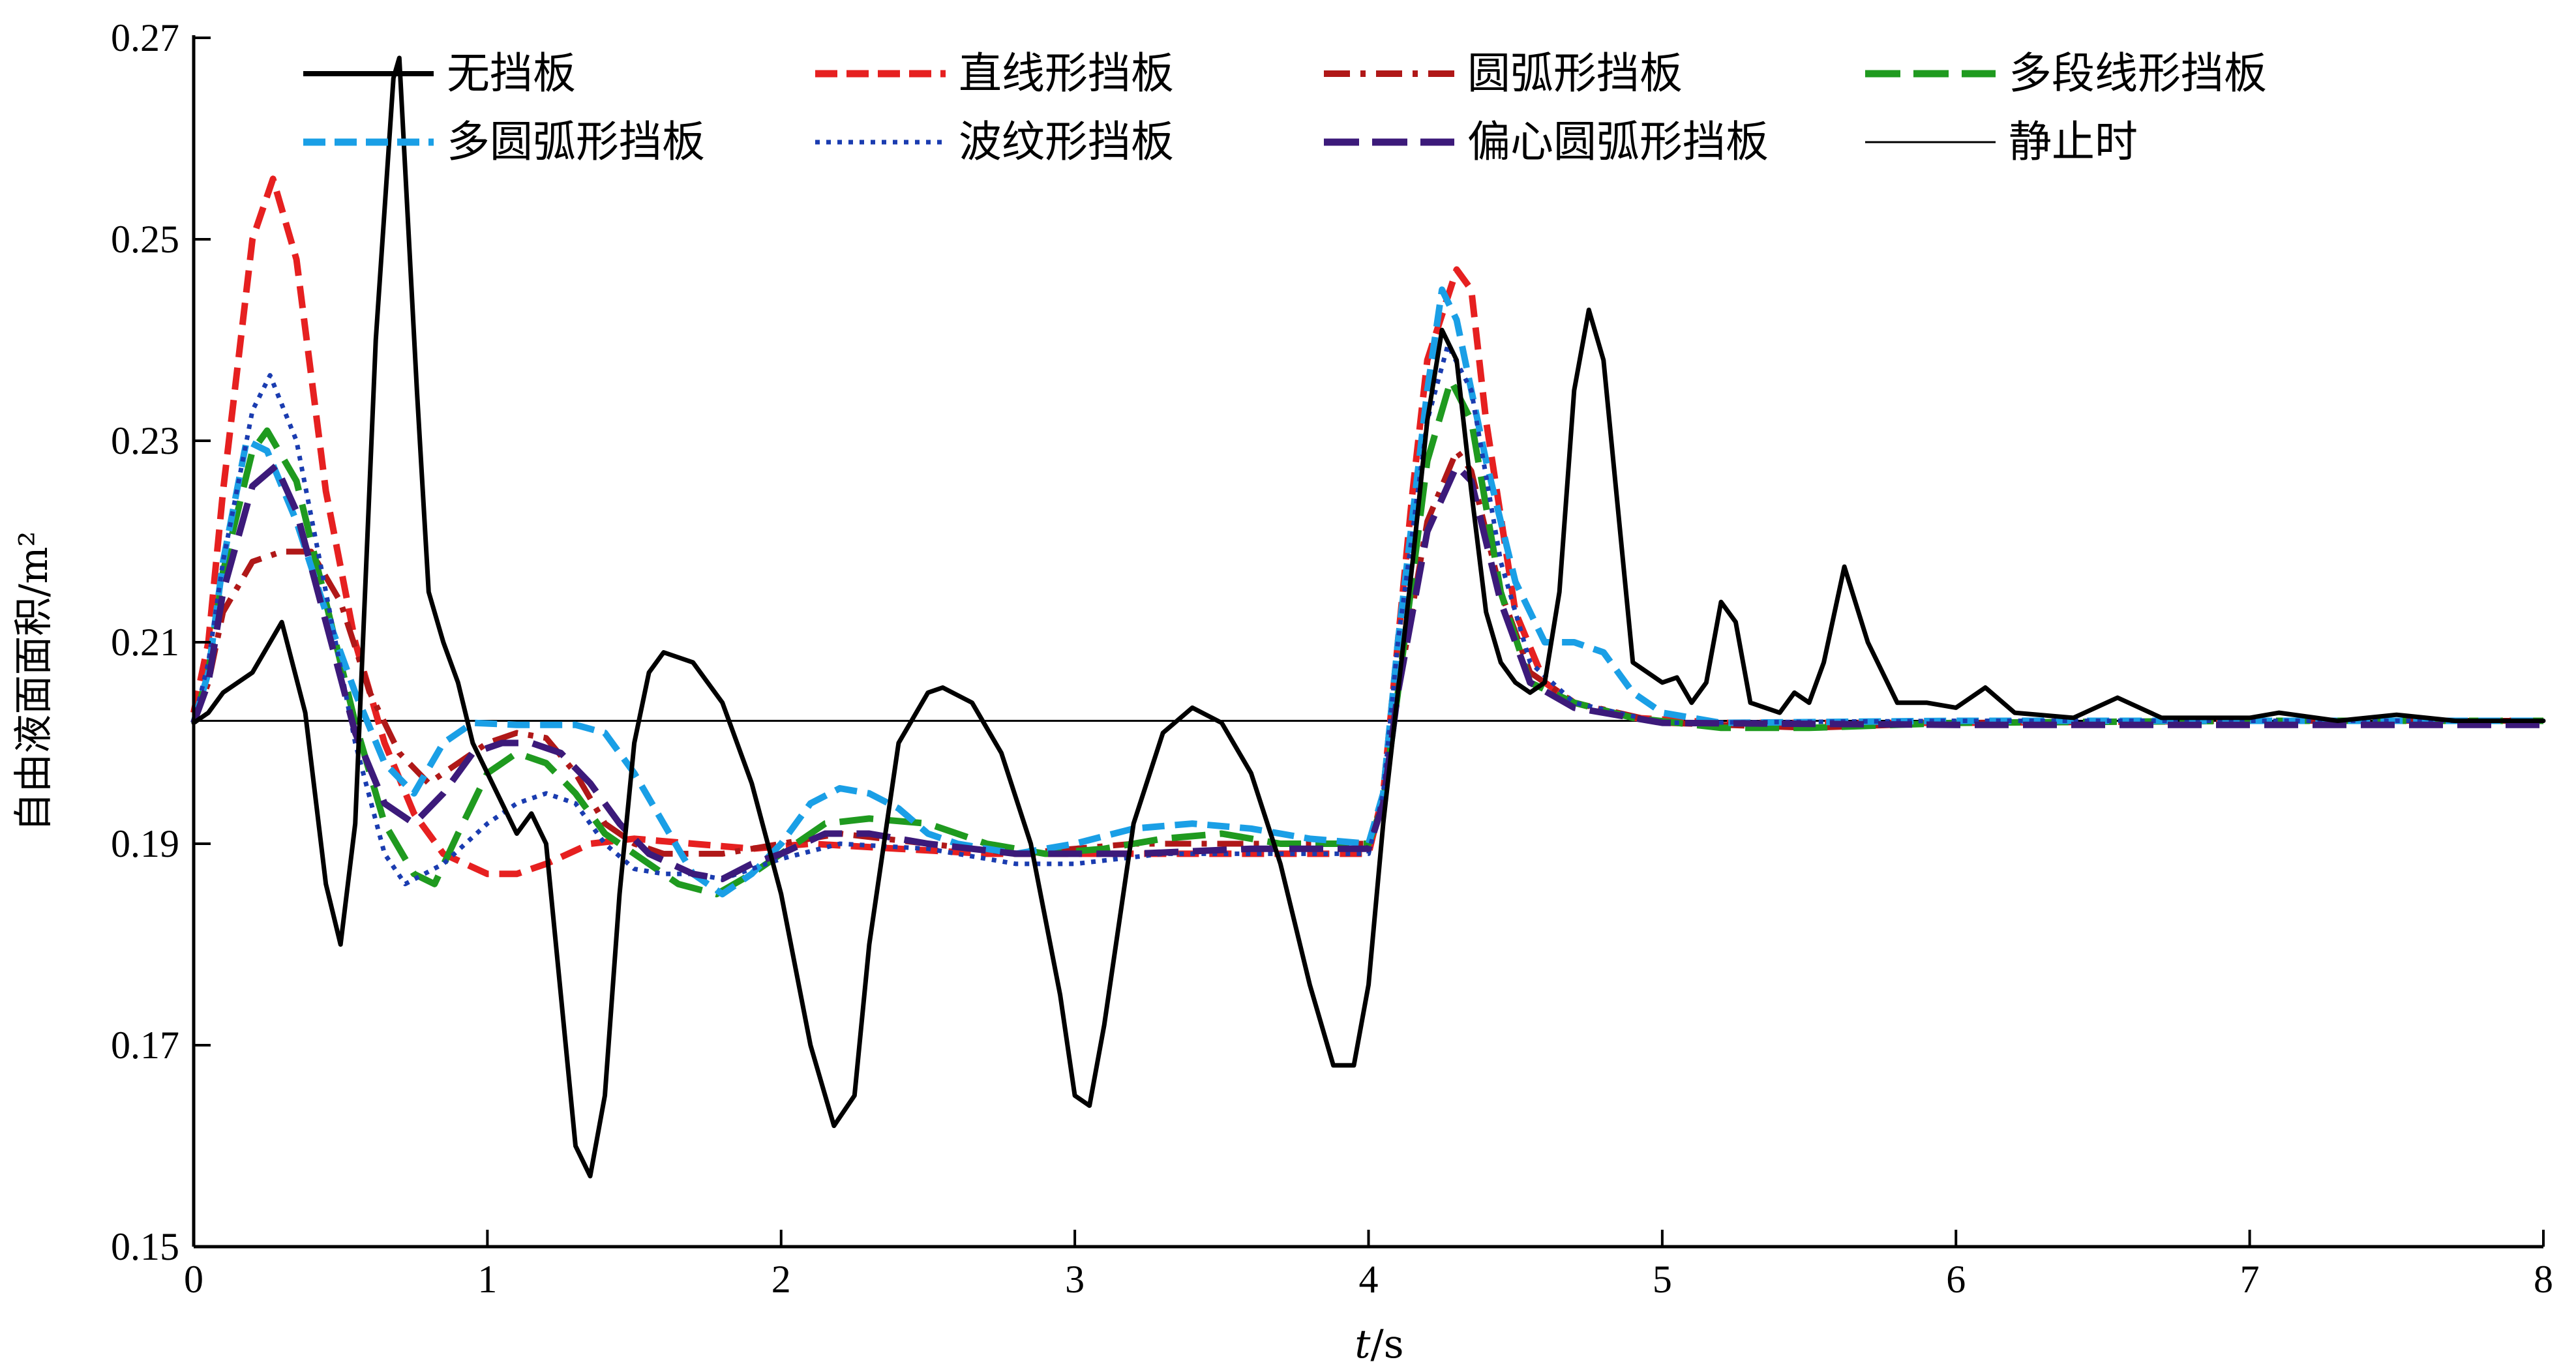  What do you see at coordinates (145, 440) in the screenshot?
I see `y-tick-label: 0.23` at bounding box center [145, 440].